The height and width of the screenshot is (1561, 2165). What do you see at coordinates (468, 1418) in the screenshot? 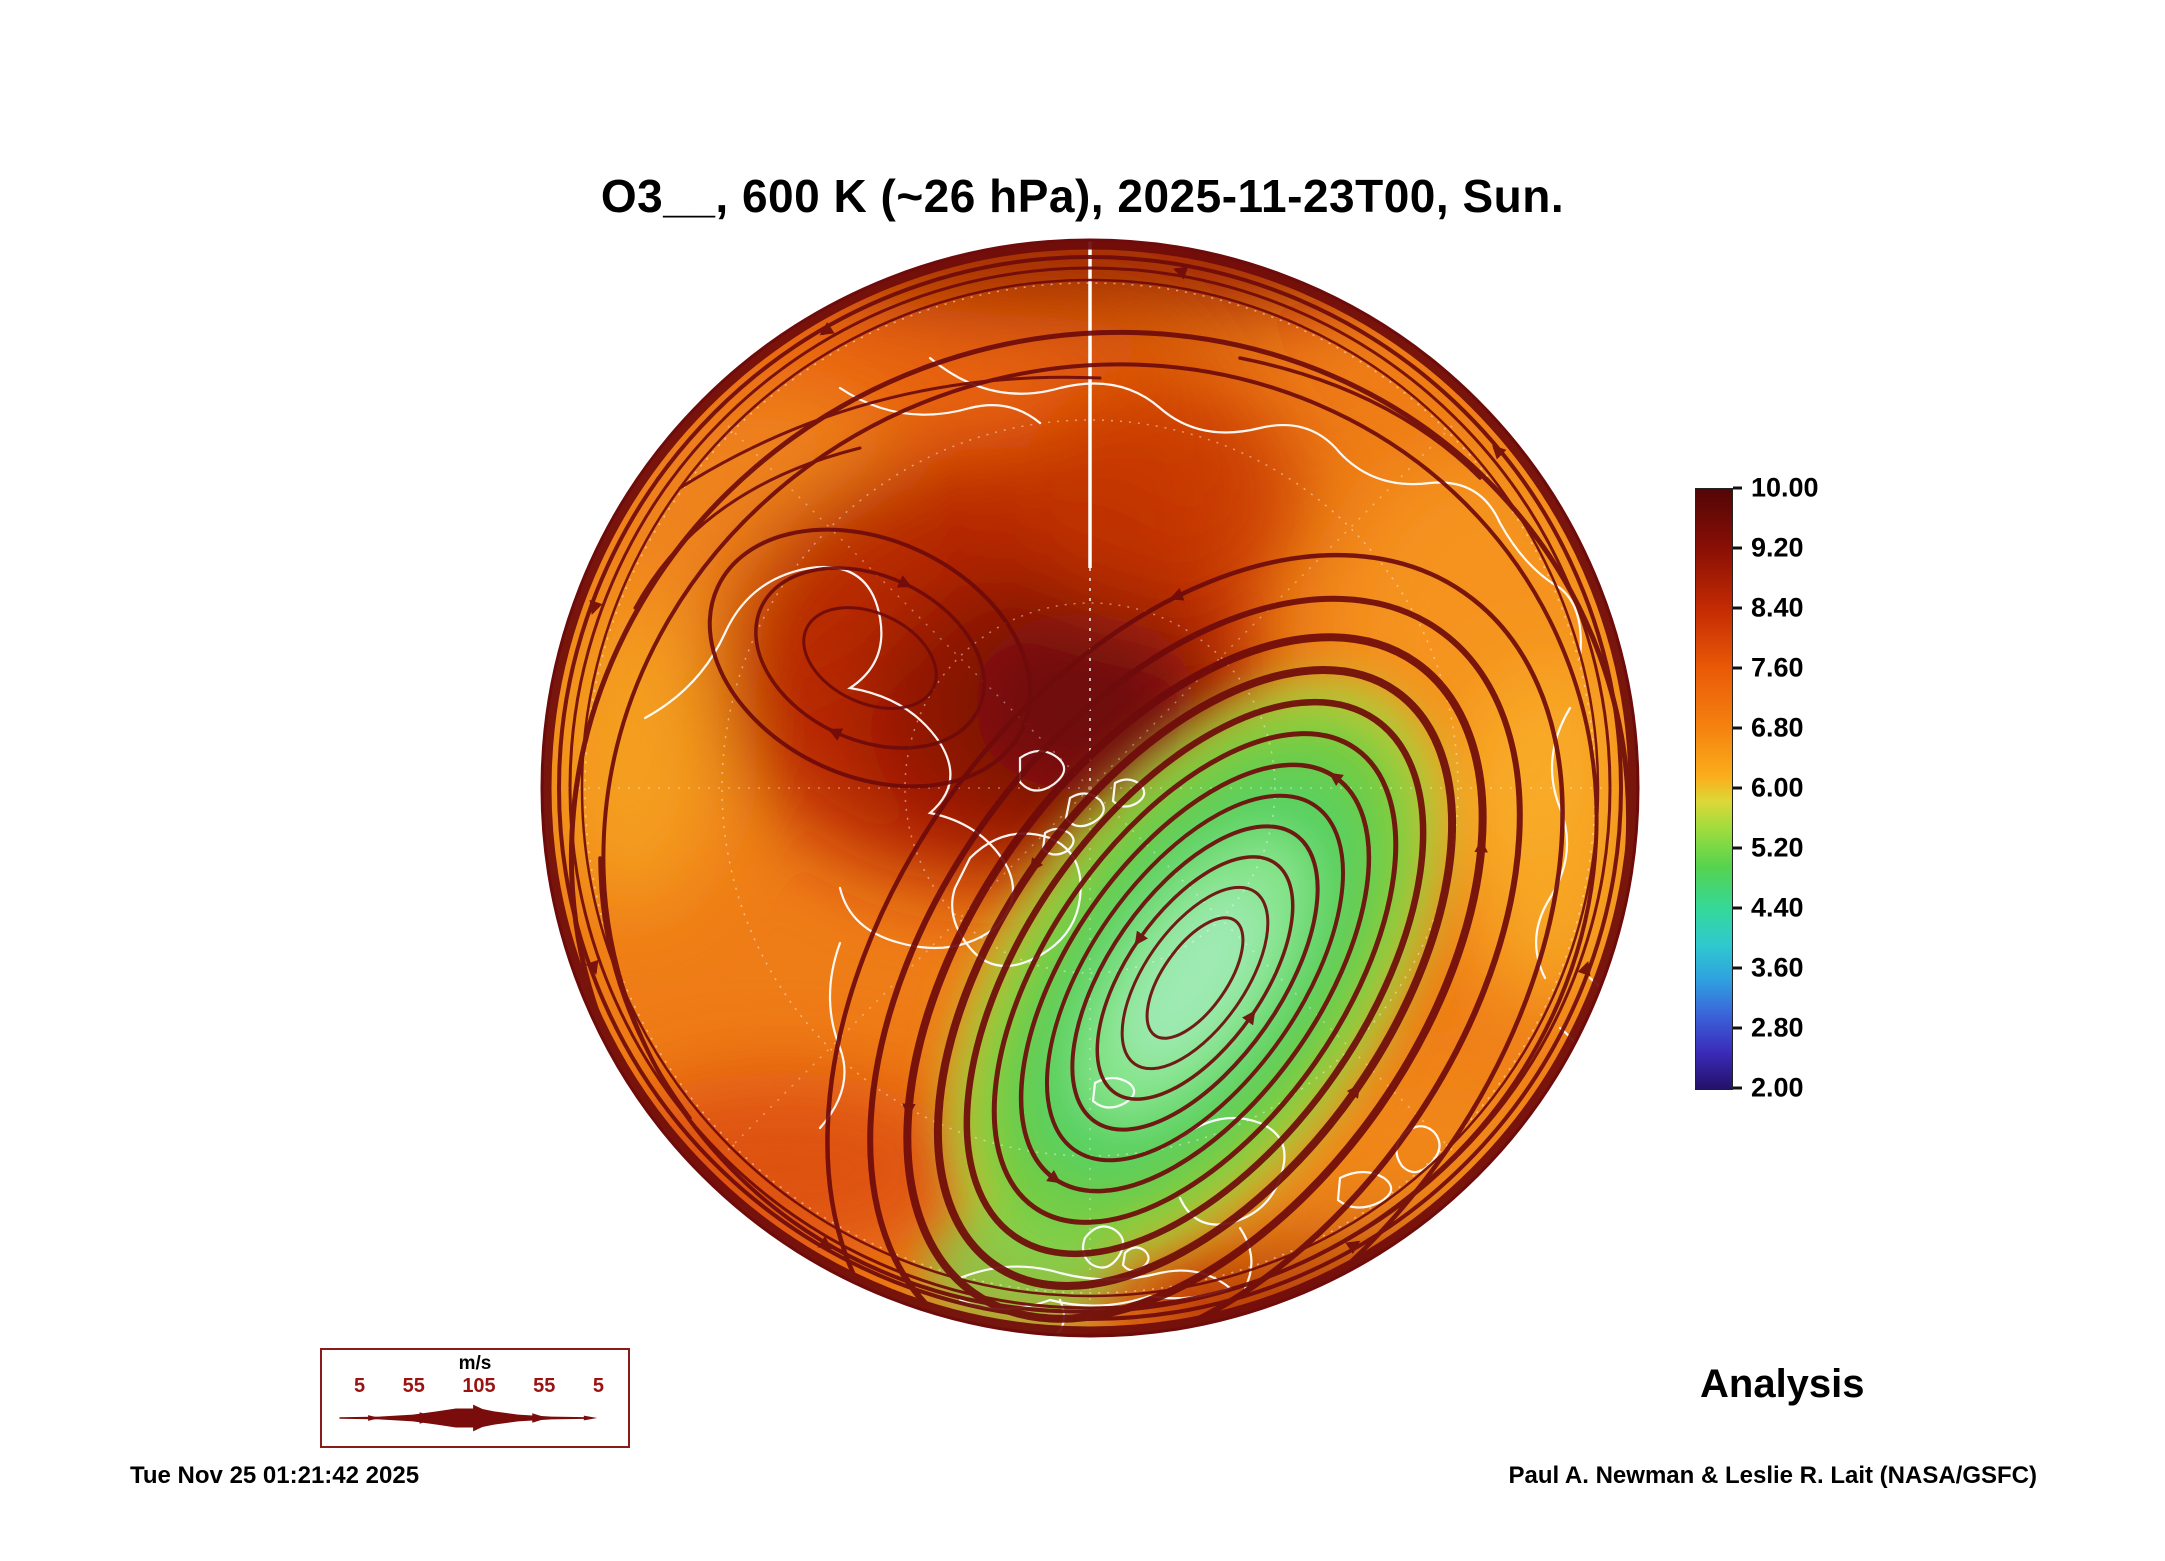
I see `wind-speed-arrow` at bounding box center [468, 1418].